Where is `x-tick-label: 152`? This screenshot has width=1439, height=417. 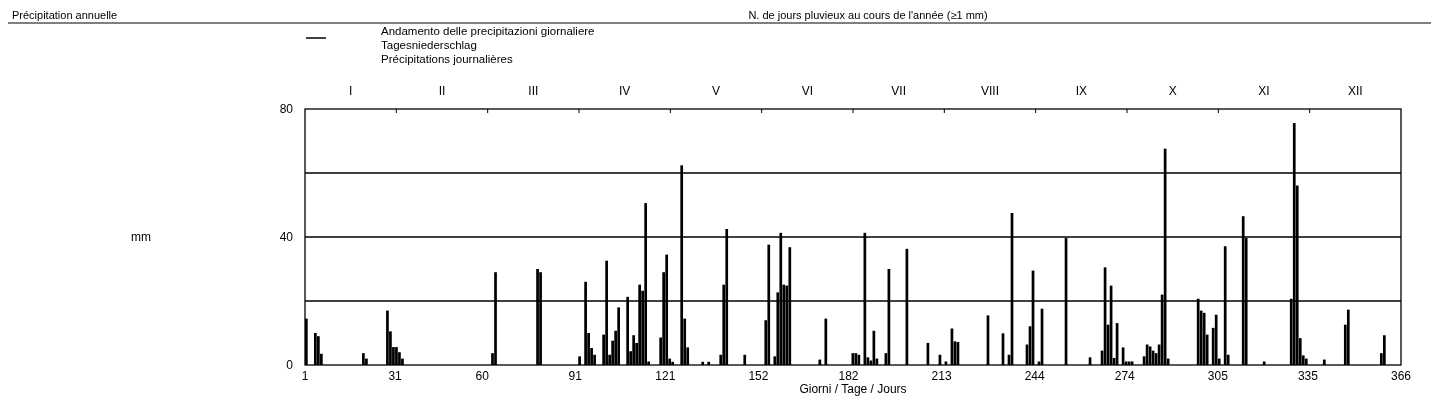
x-tick-label: 152 is located at coordinates (758, 376).